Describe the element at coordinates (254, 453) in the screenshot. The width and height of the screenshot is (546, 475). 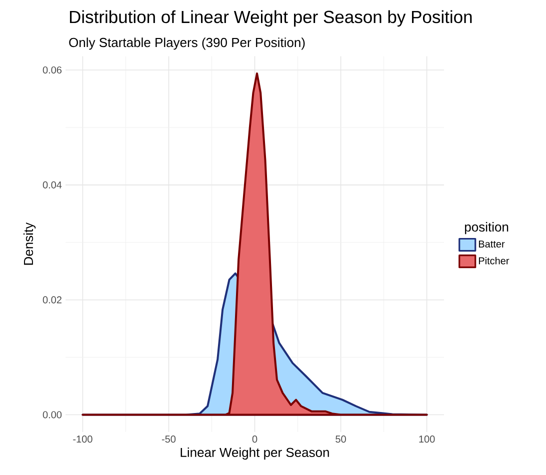
I see `x-axis-title: Linear Weight per Season` at that location.